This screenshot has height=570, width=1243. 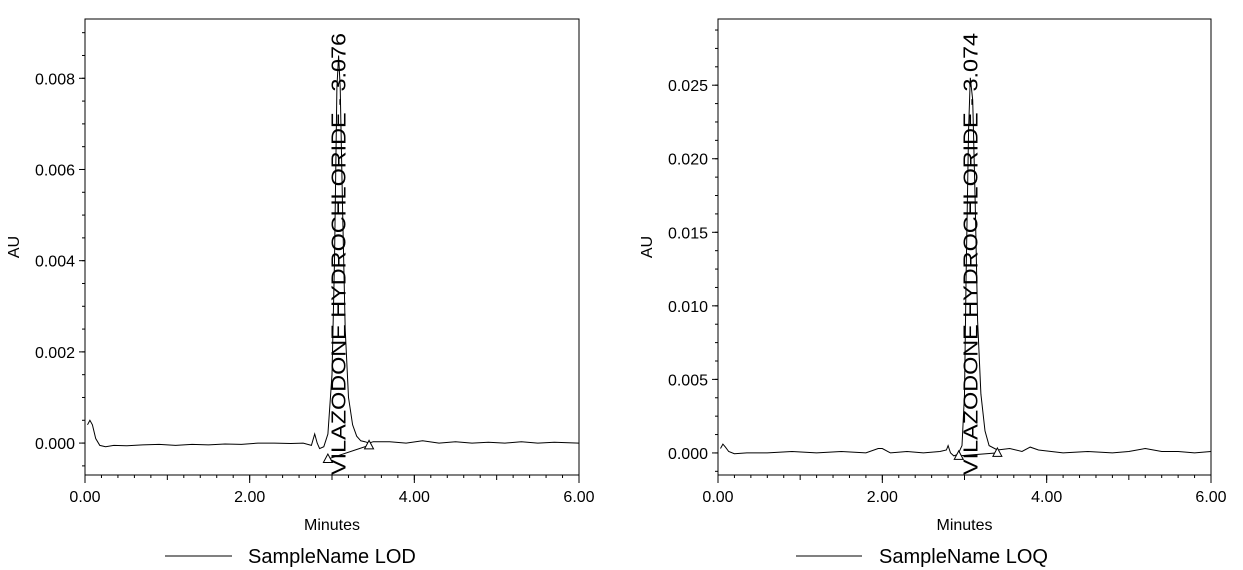 What do you see at coordinates (688, 86) in the screenshot?
I see `y-tick-label: 0.025` at bounding box center [688, 86].